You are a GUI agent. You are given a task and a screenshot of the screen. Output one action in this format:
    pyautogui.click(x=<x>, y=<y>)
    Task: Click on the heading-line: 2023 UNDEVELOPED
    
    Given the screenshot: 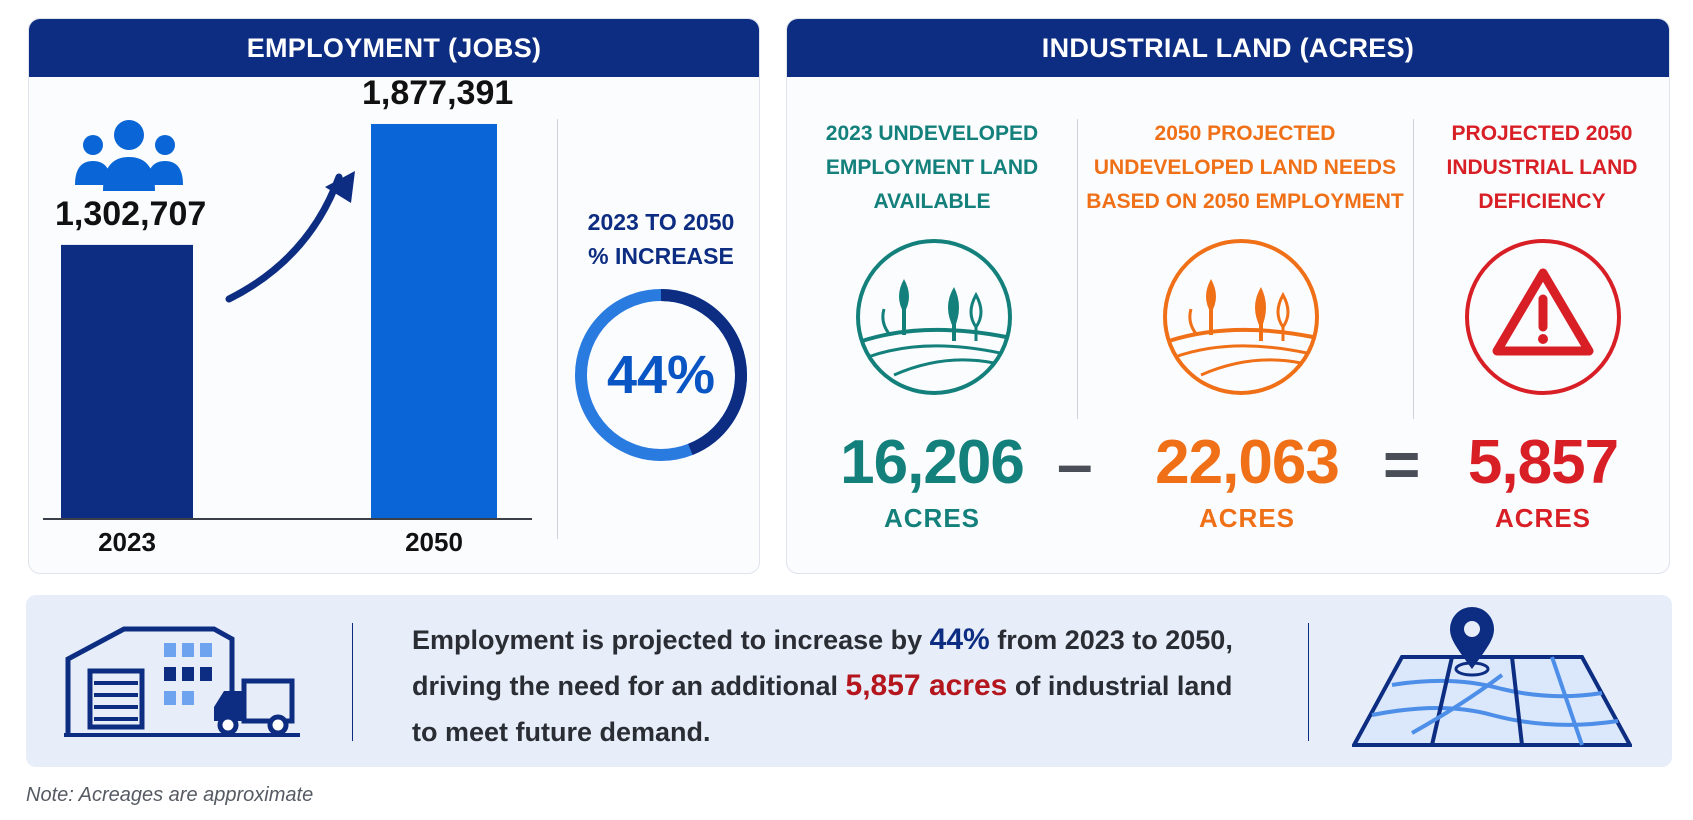 What is the action you would take?
    pyautogui.click(x=932, y=133)
    